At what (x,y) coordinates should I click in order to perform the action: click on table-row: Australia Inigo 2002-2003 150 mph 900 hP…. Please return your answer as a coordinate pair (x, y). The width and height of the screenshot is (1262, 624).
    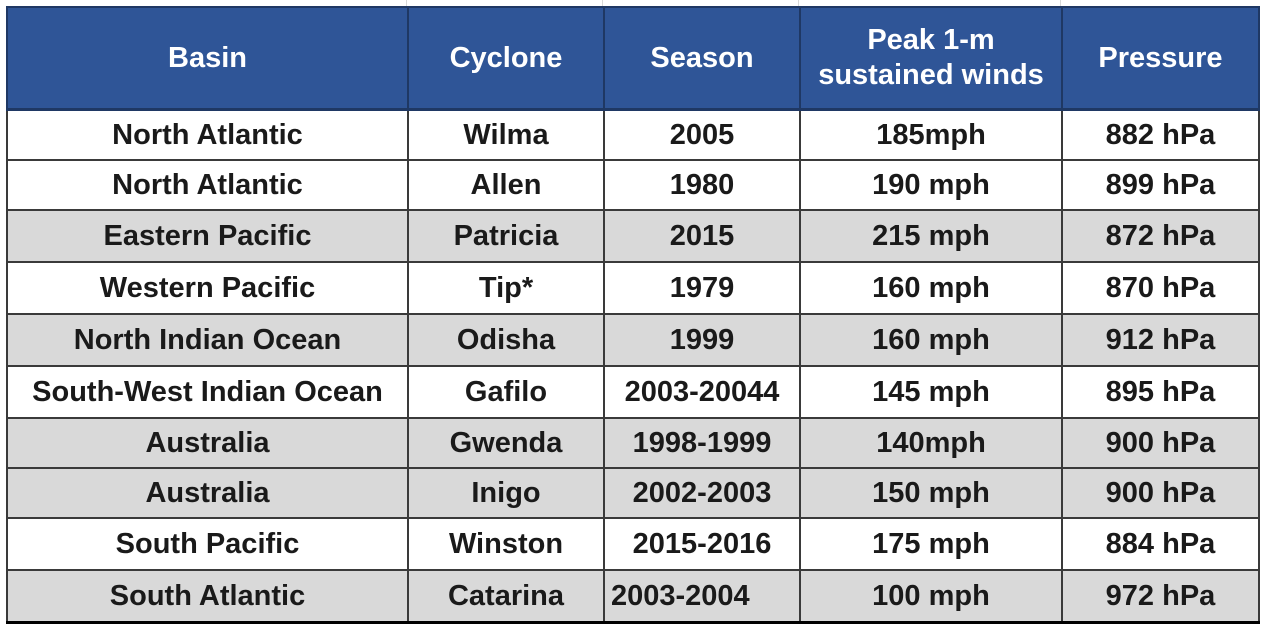
    Looking at the image, I should click on (633, 493).